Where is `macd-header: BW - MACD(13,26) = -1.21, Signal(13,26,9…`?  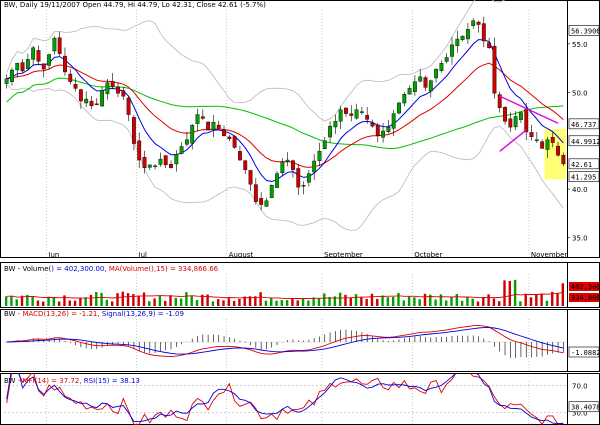
macd-header: BW - MACD(13,26) = -1.21, Signal(13,26,9… is located at coordinates (94, 314).